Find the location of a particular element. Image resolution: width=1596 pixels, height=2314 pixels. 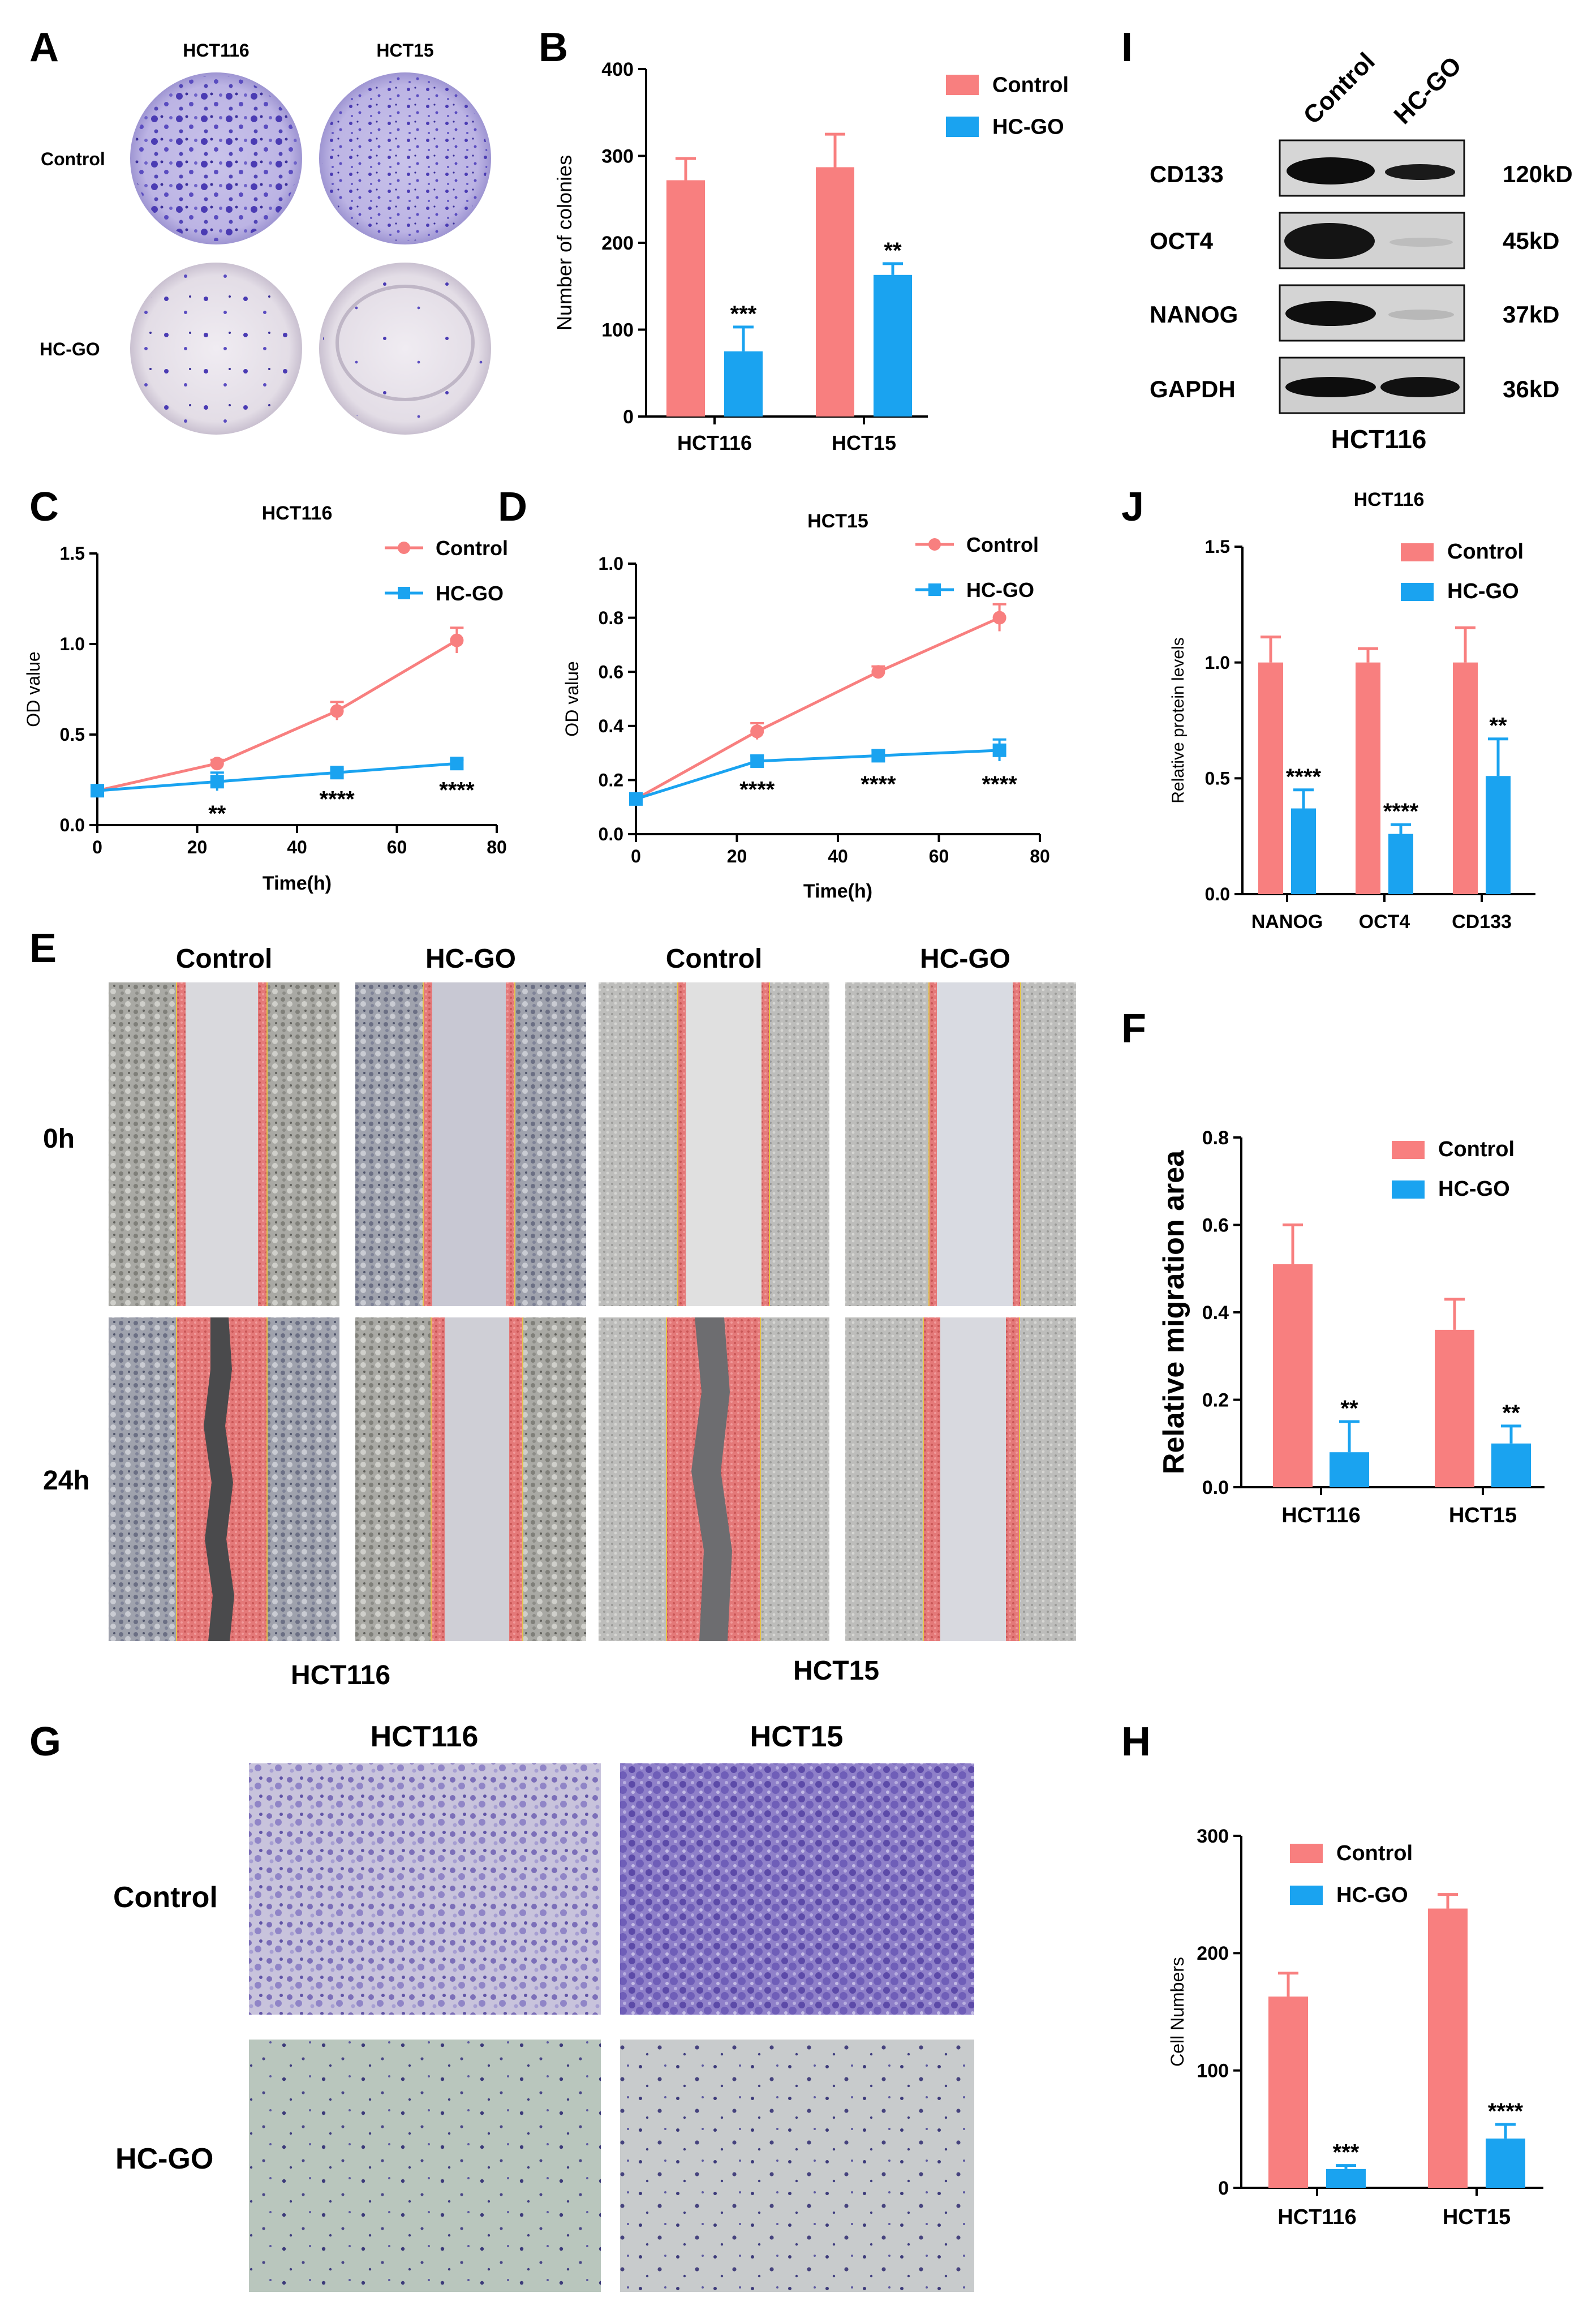

wb-band-gapdh-hcgo is located at coordinates (1420, 387).